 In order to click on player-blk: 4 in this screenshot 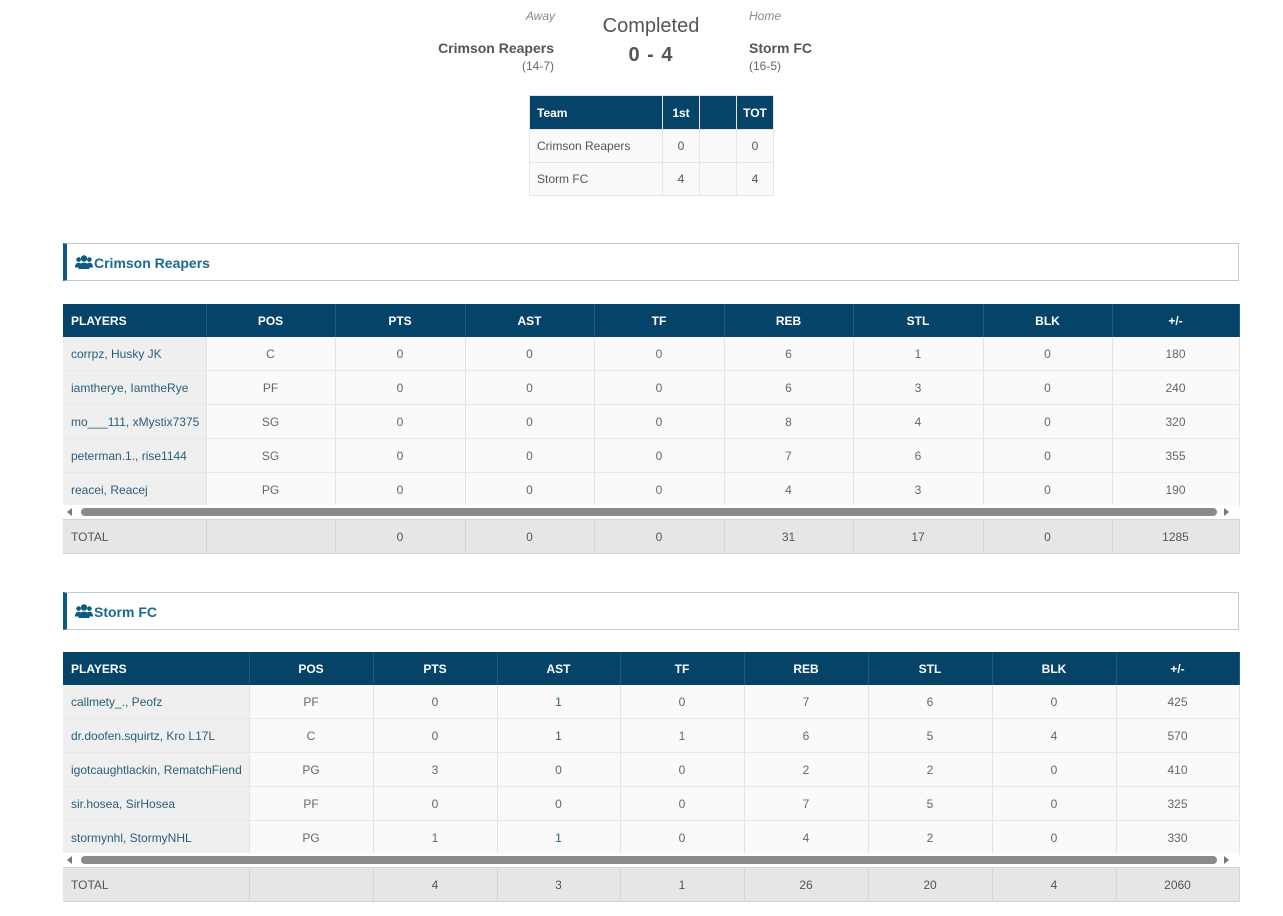, I will do `click(1054, 735)`.